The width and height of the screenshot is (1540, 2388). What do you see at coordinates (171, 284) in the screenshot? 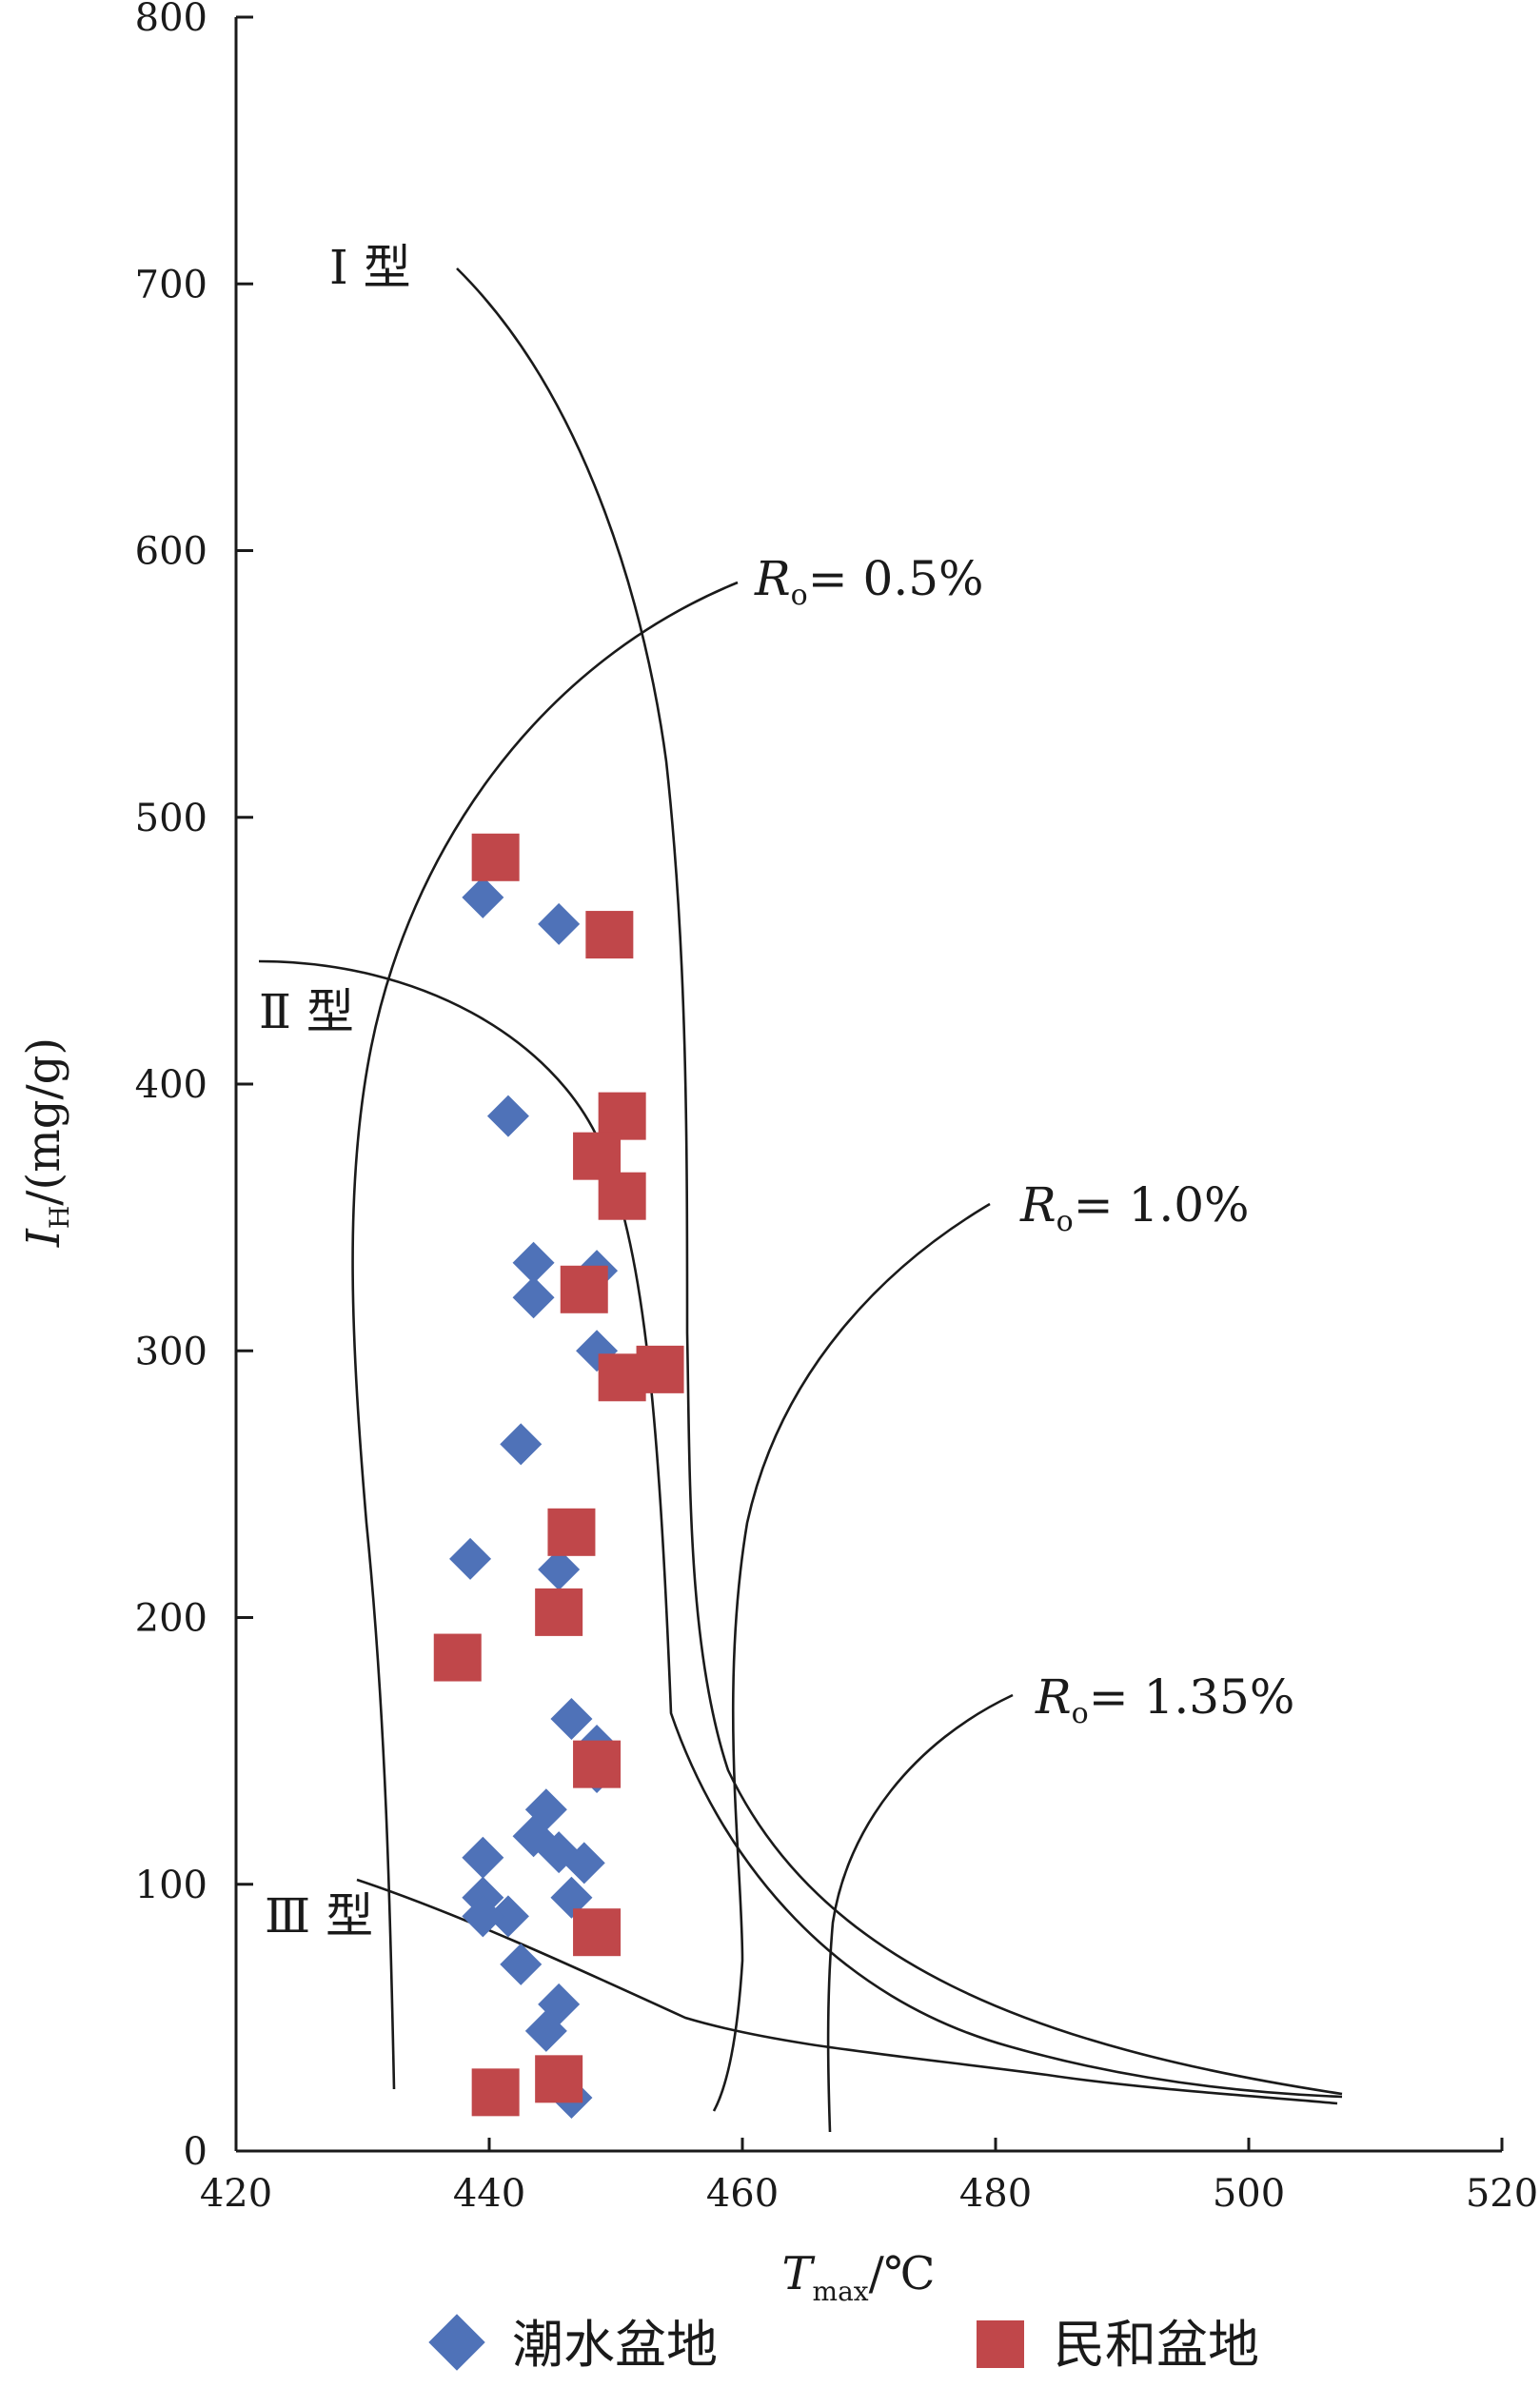
I see `y-tick-label: 700` at bounding box center [171, 284].